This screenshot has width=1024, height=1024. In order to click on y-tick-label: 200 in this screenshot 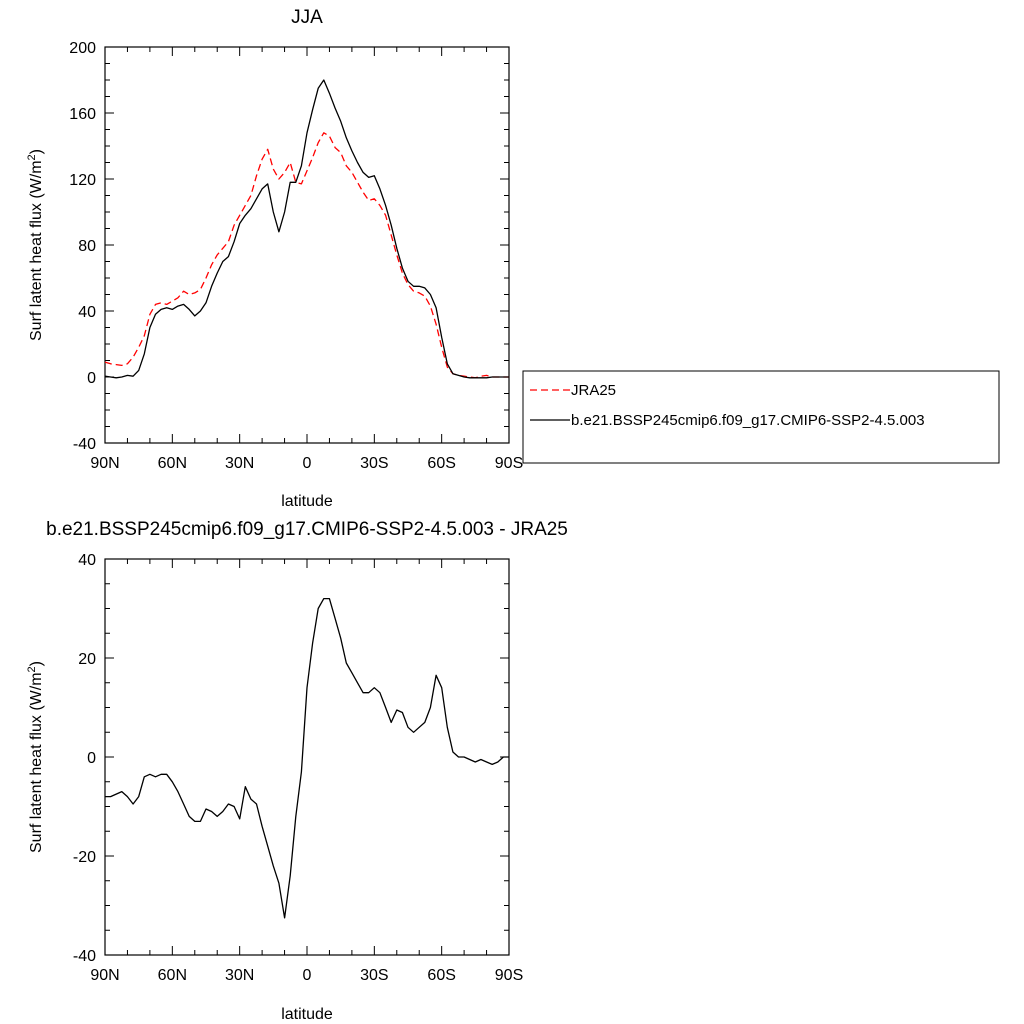, I will do `click(82, 48)`.